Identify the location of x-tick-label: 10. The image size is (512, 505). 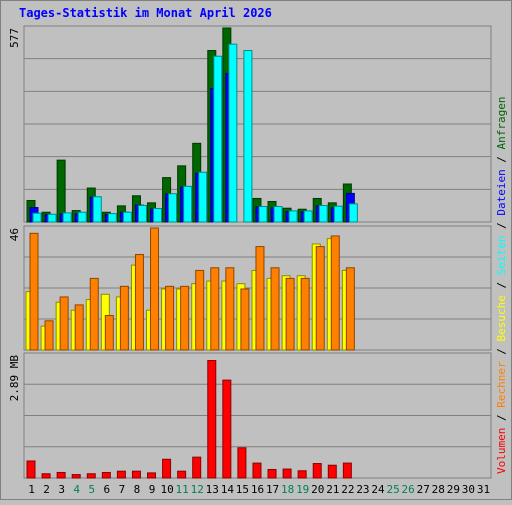
(166, 489).